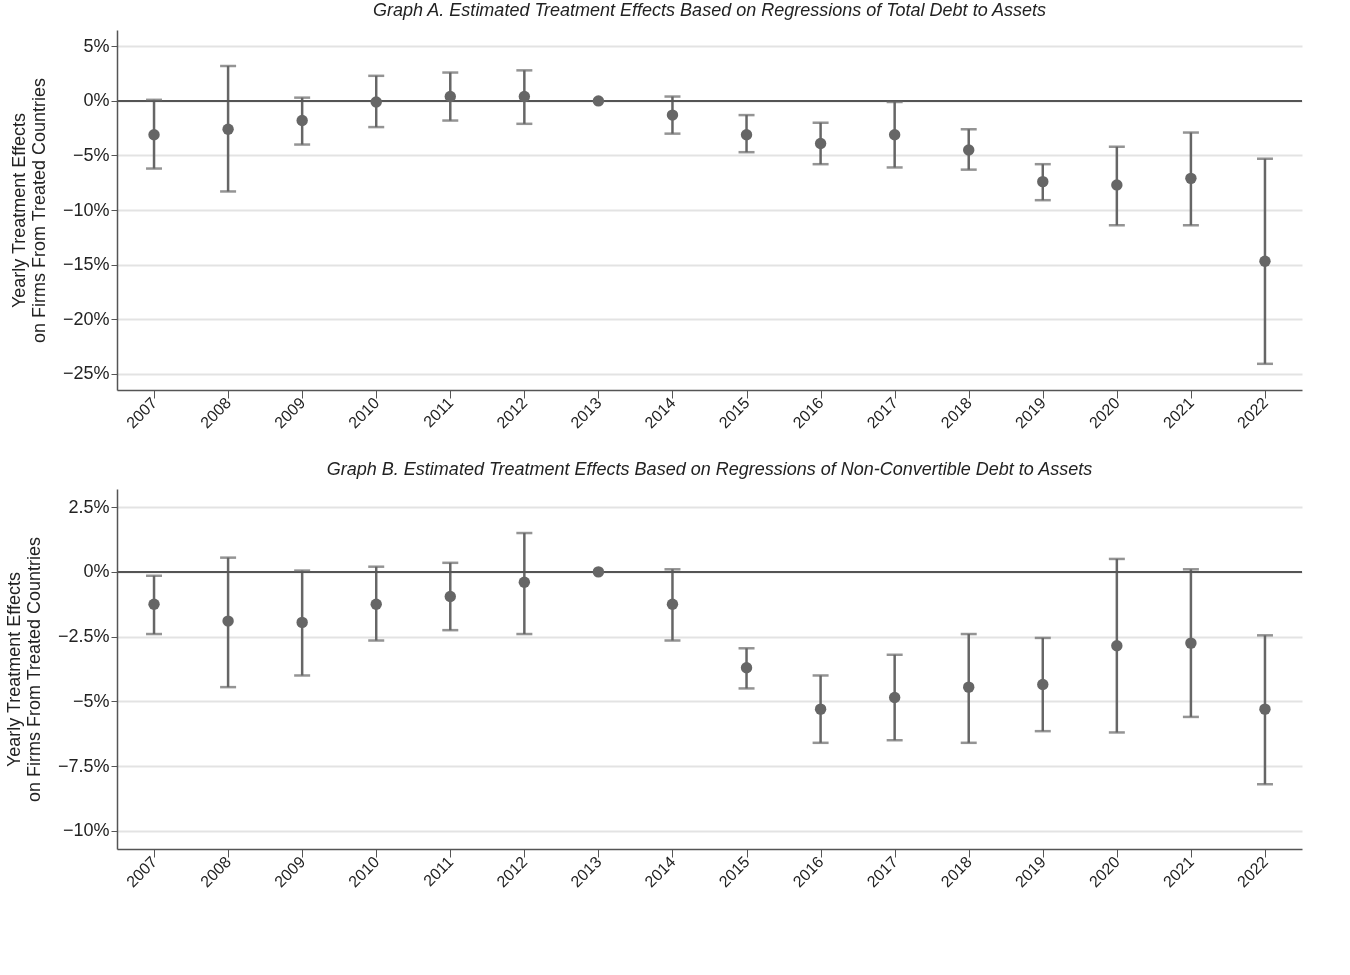 The height and width of the screenshot is (975, 1350). I want to click on chart-title: Graph B. Estimated Treatment Effects Based on Regressions of Non-Convertible Debt to Assets, so click(709, 469).